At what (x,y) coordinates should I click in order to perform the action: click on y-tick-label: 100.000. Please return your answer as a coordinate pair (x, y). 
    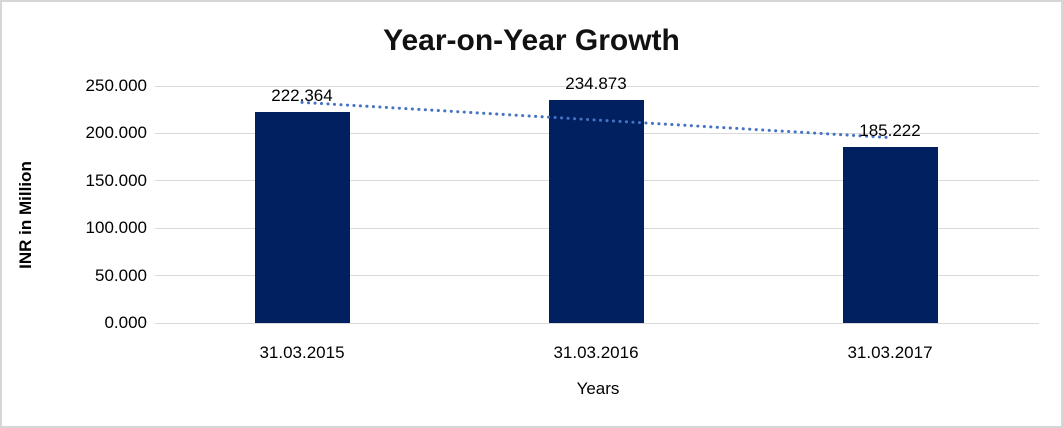
    Looking at the image, I should click on (116, 228).